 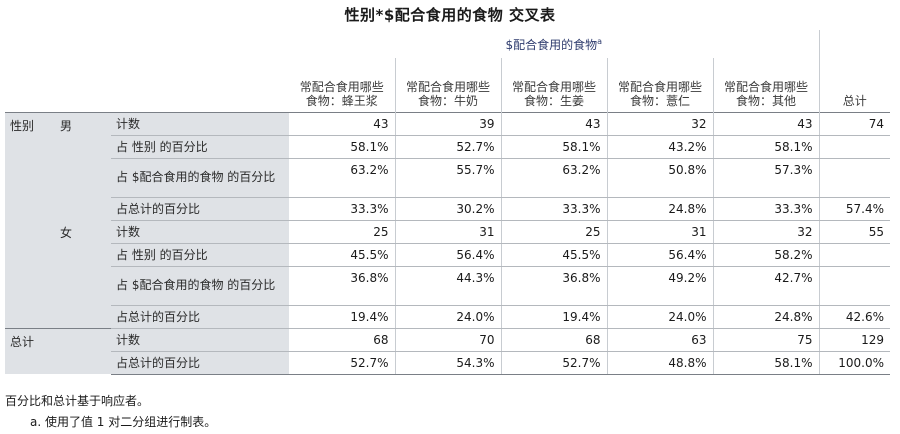 I want to click on cell: 58.2%, so click(x=766, y=255).